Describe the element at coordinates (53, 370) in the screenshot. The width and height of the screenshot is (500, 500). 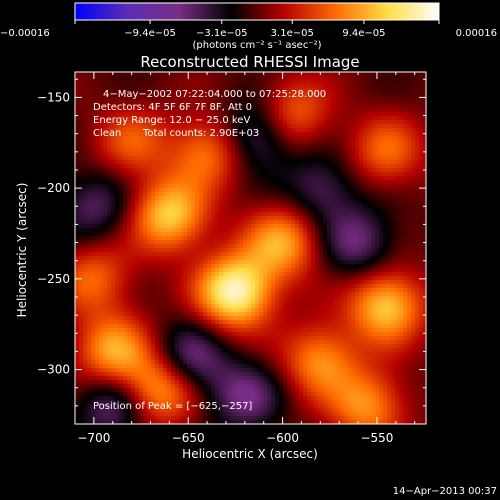
I see `y-tick-label: −300` at that location.